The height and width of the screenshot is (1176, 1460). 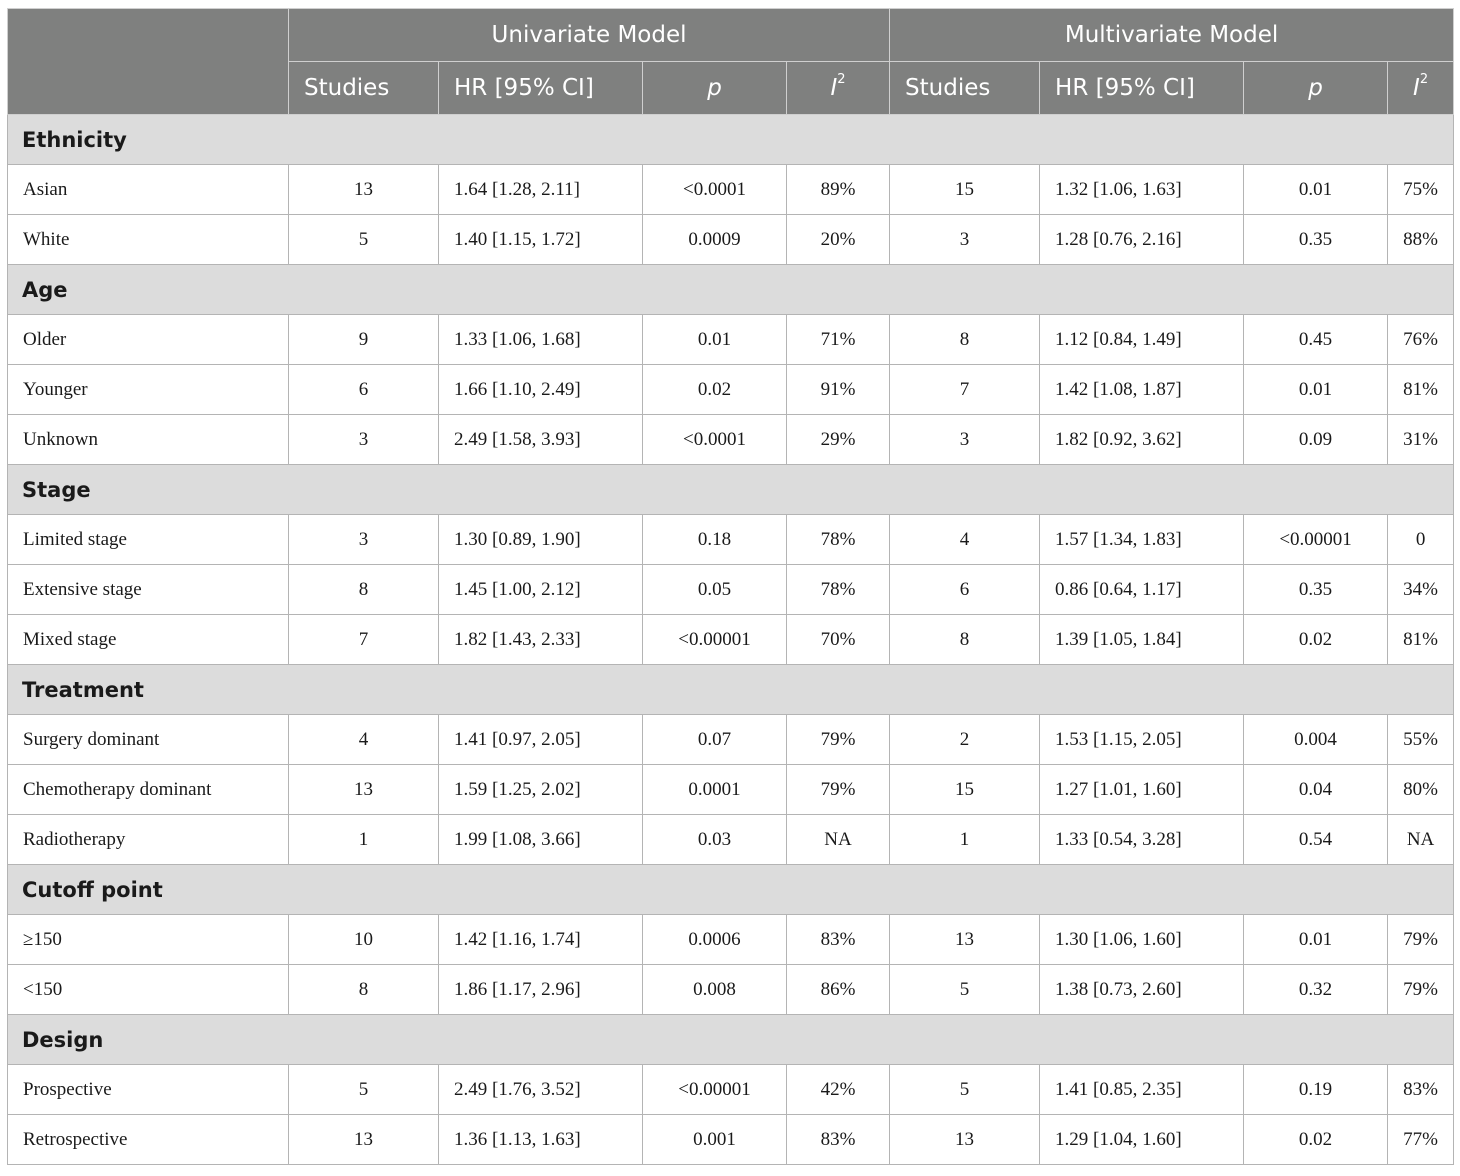 I want to click on univariate-hr-cell: 1.82 [1.43, 2.33], so click(x=540, y=639).